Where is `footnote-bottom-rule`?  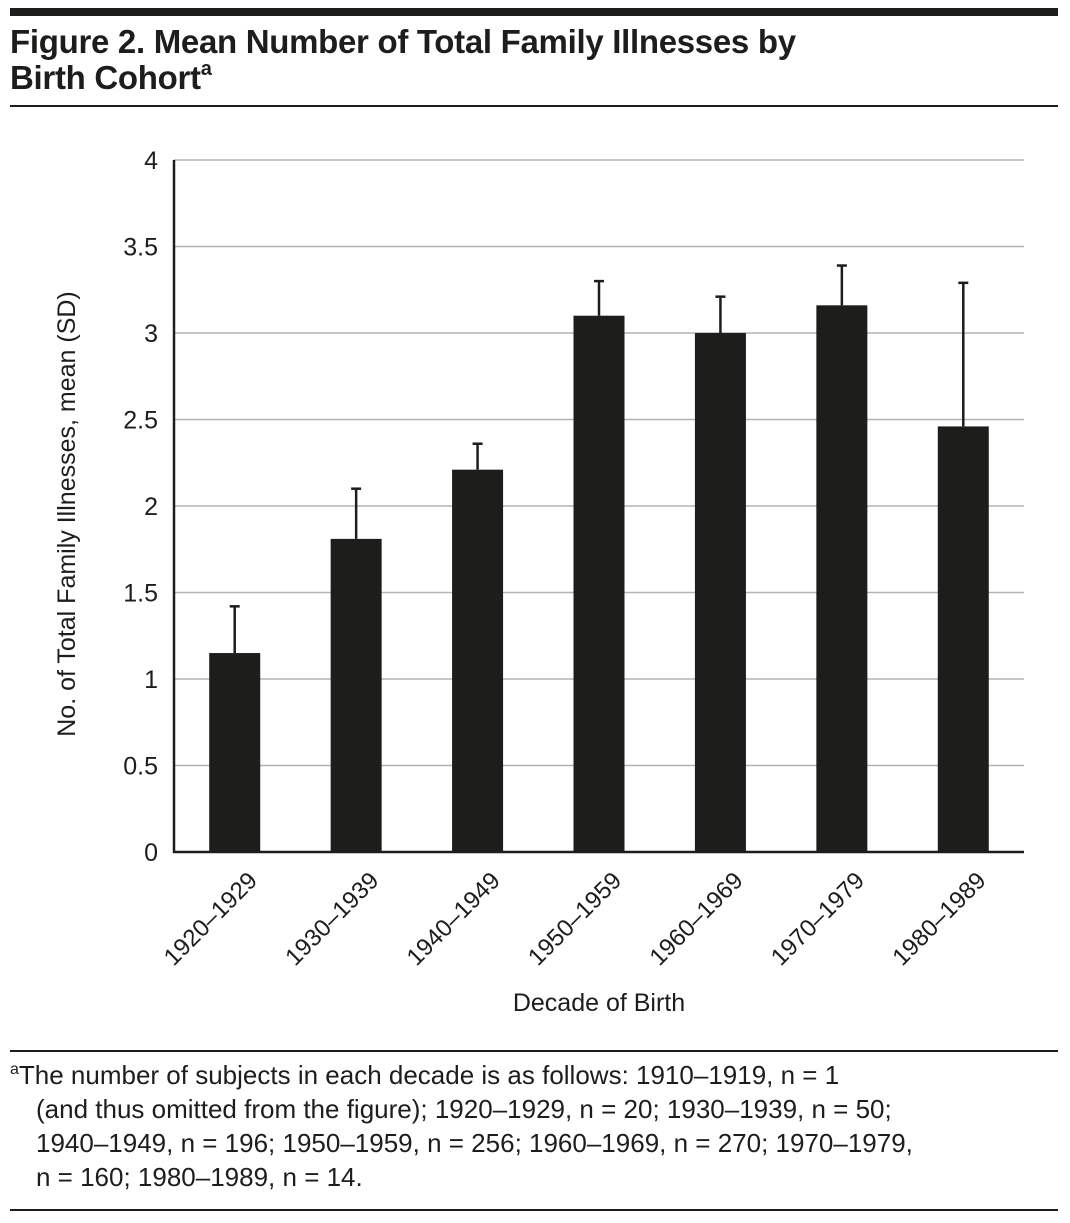 footnote-bottom-rule is located at coordinates (534, 1210).